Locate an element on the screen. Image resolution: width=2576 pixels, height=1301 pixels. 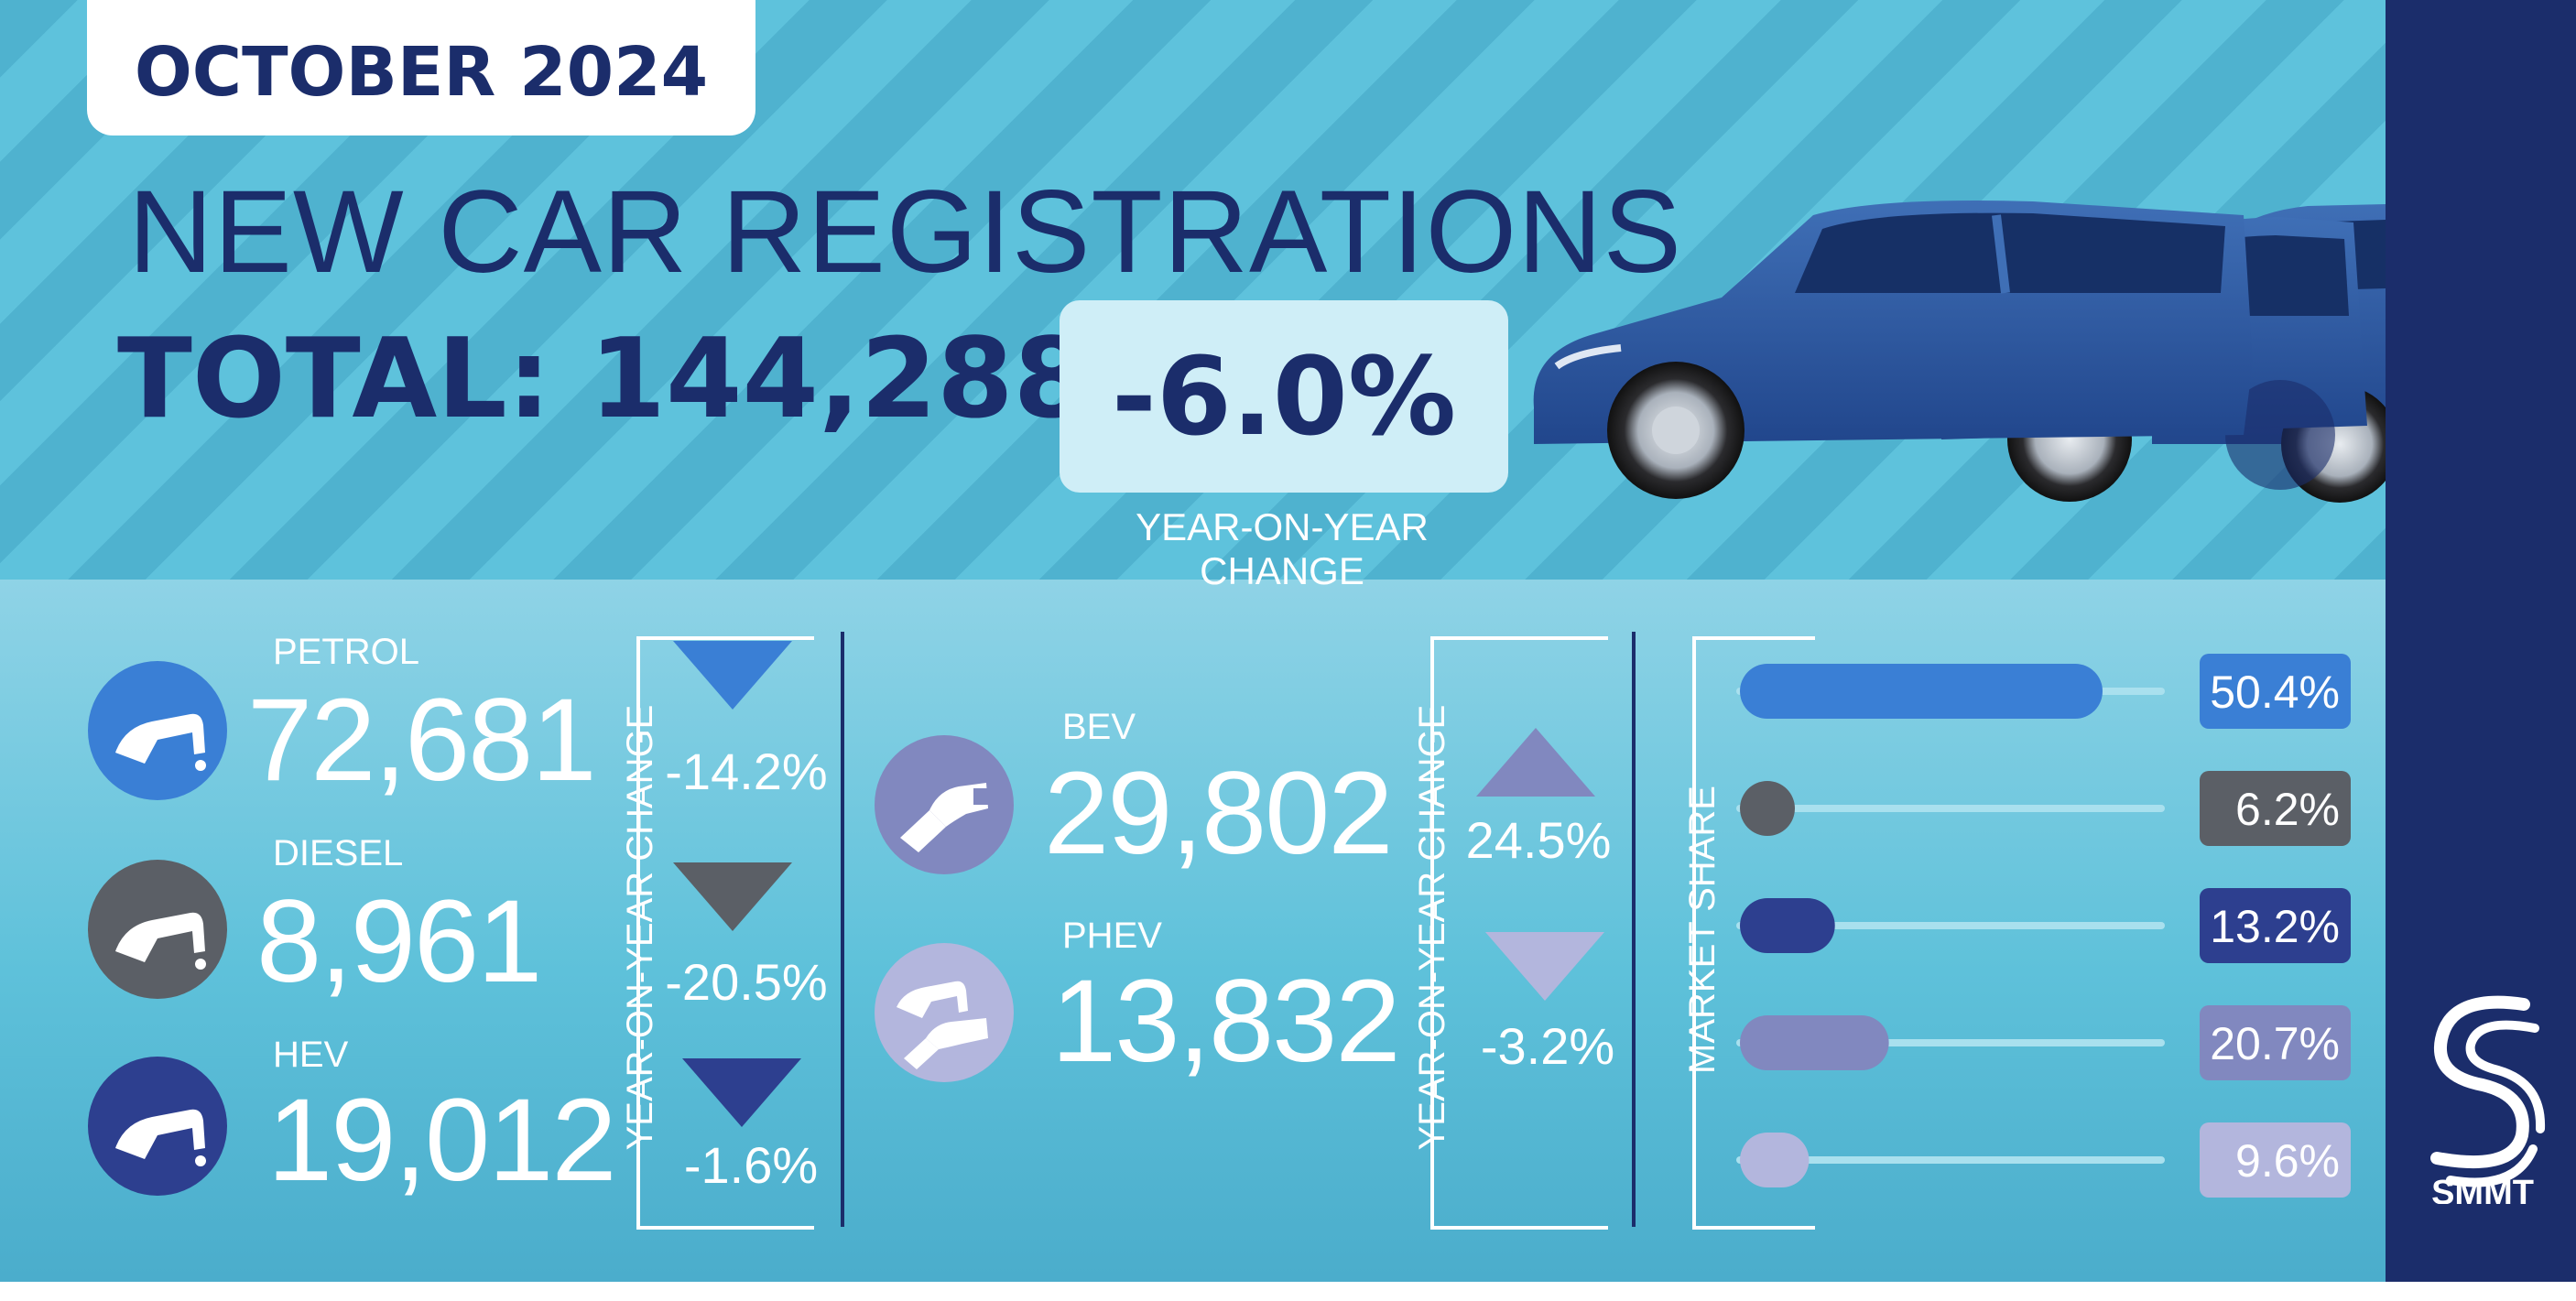
smmt-logo: SMMT is located at coordinates (2488, 1099).